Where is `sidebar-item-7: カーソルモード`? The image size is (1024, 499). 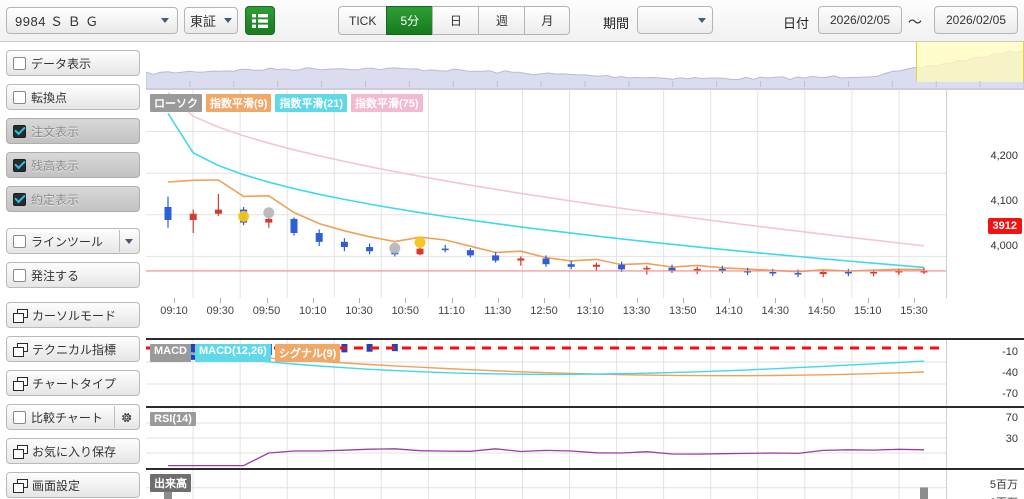 sidebar-item-7: カーソルモード is located at coordinates (73, 315).